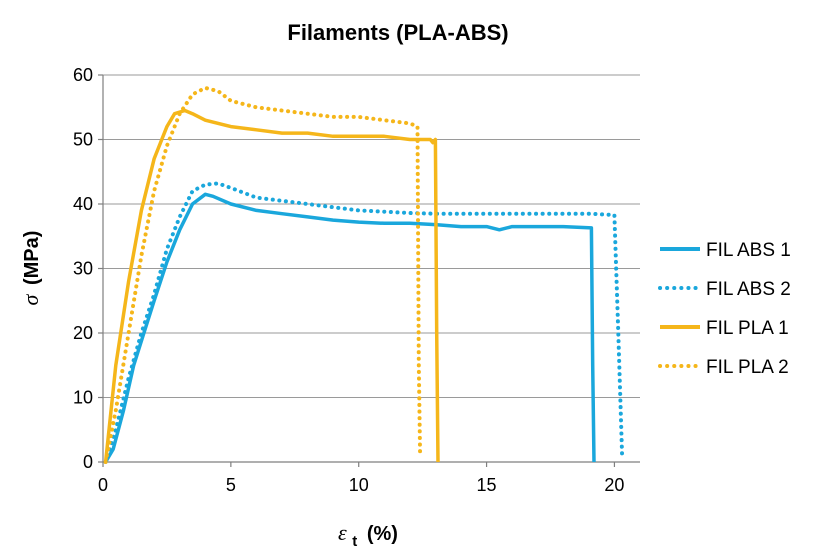 The height and width of the screenshot is (553, 823). What do you see at coordinates (747, 367) in the screenshot?
I see `legend-label: FIL PLA 2` at bounding box center [747, 367].